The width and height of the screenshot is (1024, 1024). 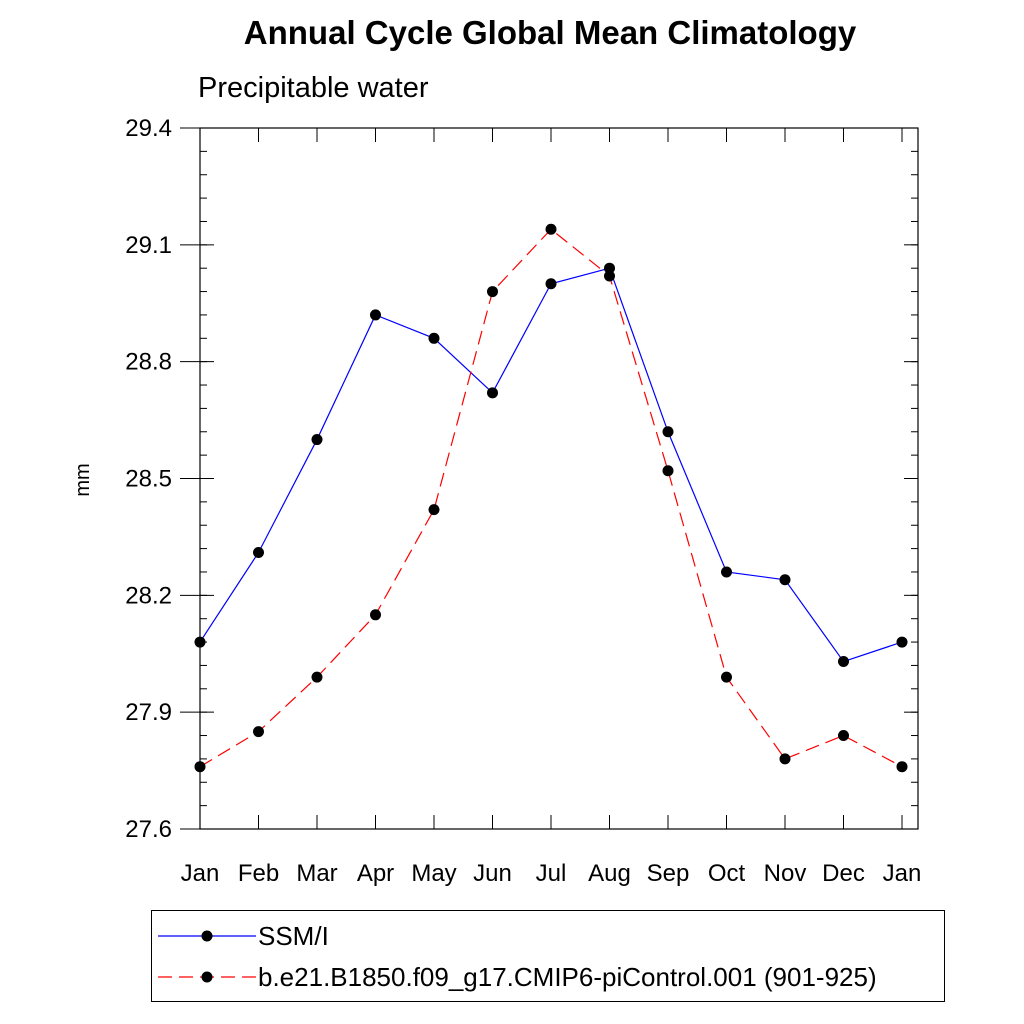 I want to click on x-tick-label: Oct, so click(x=727, y=873).